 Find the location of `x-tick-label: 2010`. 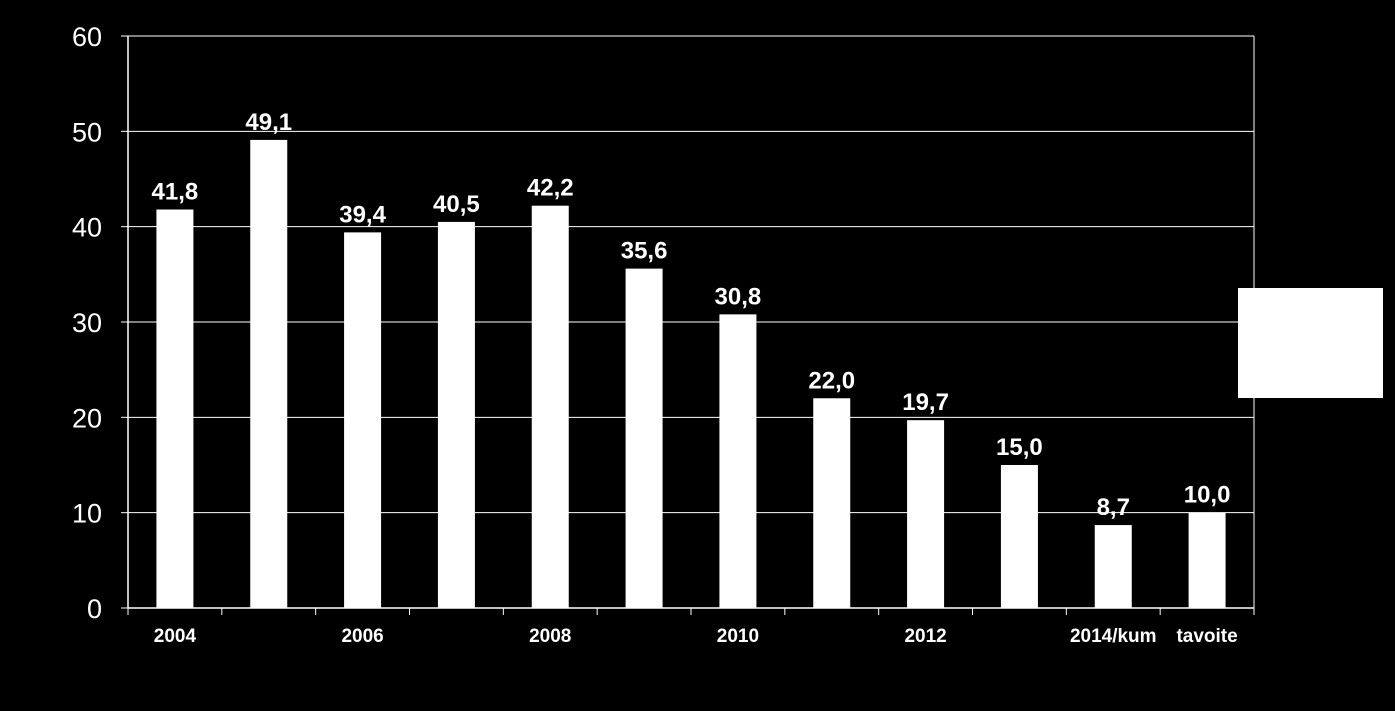

x-tick-label: 2010 is located at coordinates (738, 636).